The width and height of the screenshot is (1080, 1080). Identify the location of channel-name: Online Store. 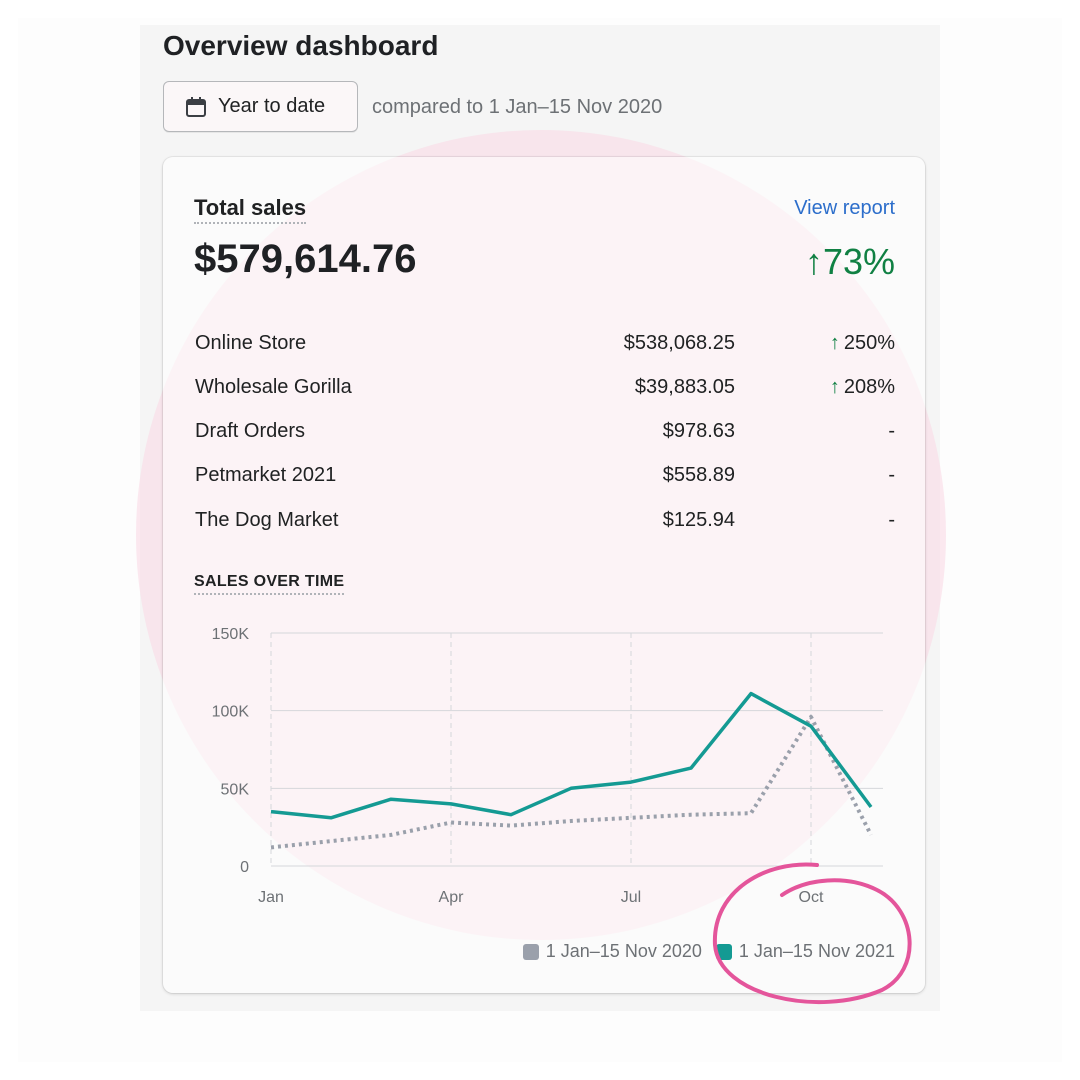
(251, 343).